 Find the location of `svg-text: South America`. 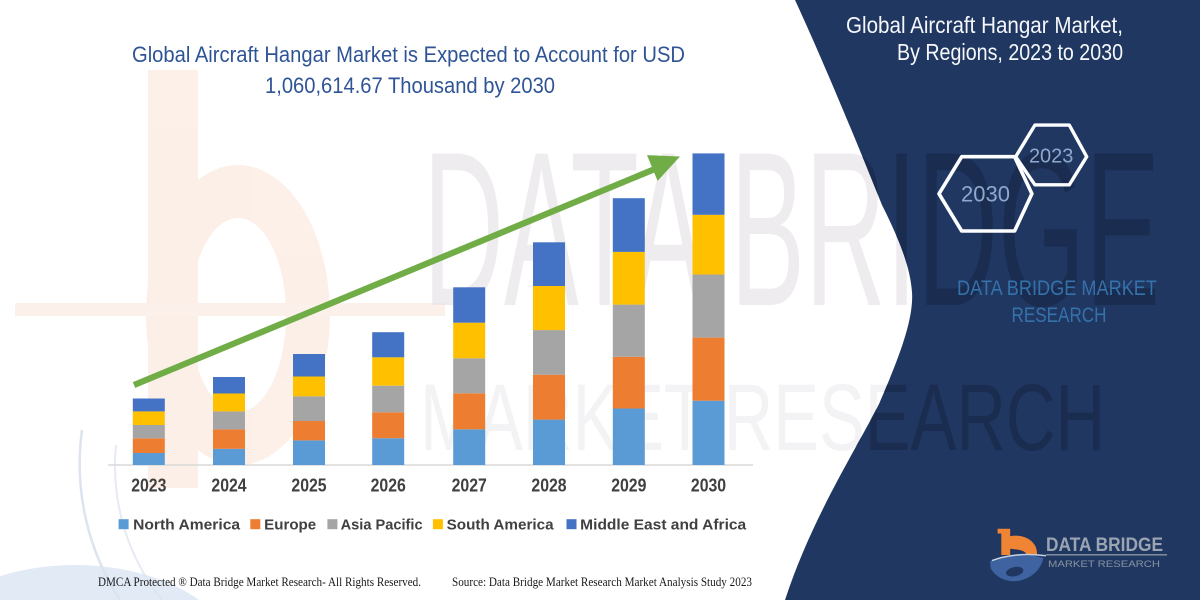

svg-text: South America is located at coordinates (501, 524).